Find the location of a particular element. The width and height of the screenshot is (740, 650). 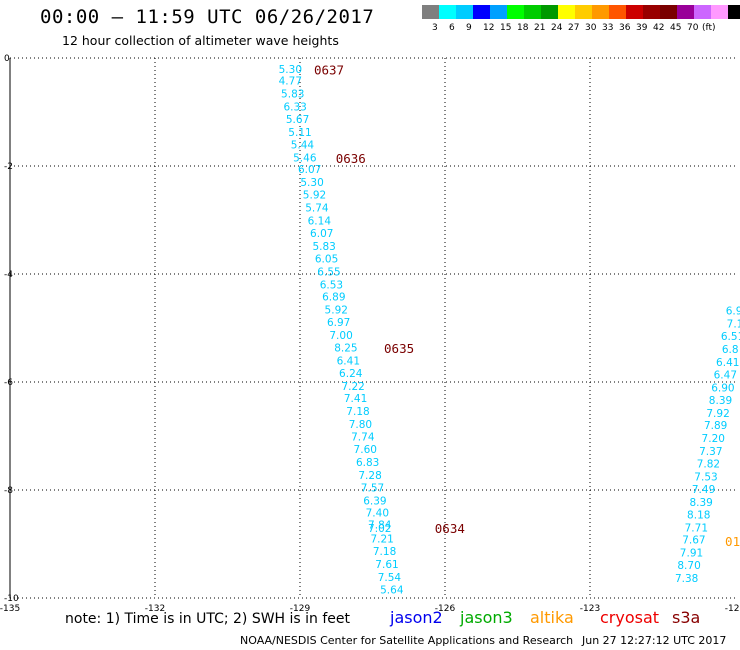

legend-label: 33 is located at coordinates (608, 28).